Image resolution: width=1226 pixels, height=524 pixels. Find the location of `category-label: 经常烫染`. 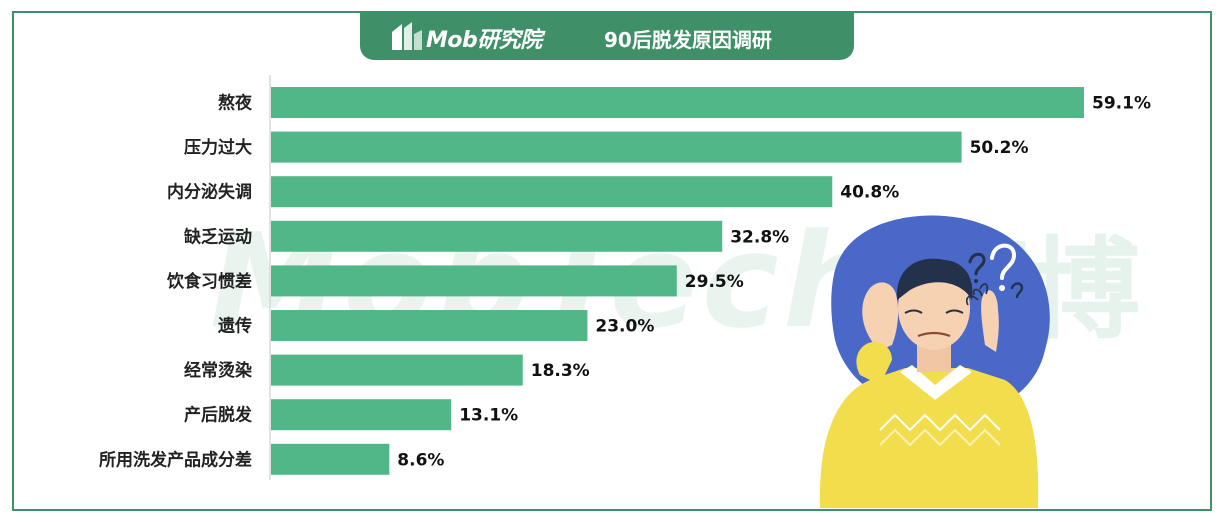

category-label: 经常烫染 is located at coordinates (218, 370).